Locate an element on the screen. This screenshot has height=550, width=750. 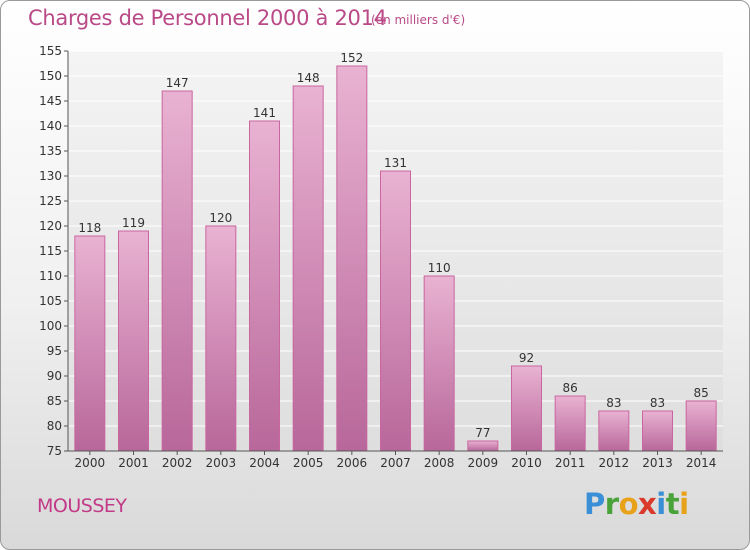
x-tick-label: 2013 is located at coordinates (657, 463).